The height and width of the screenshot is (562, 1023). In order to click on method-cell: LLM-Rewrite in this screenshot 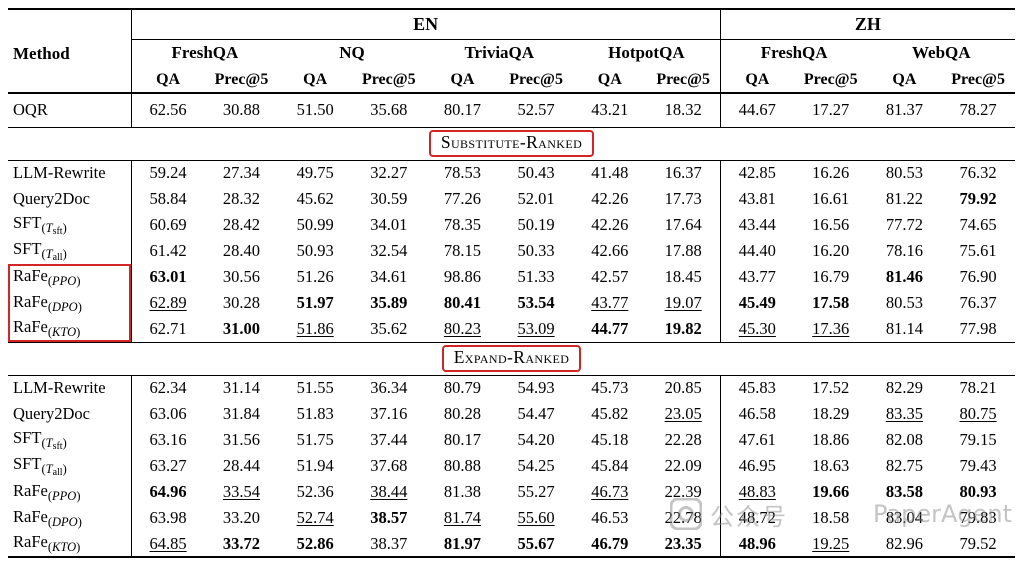, I will do `click(69, 173)`.